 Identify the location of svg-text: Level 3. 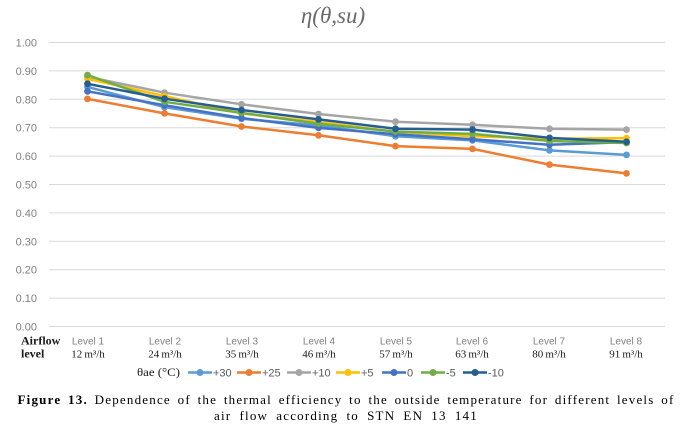
(242, 342).